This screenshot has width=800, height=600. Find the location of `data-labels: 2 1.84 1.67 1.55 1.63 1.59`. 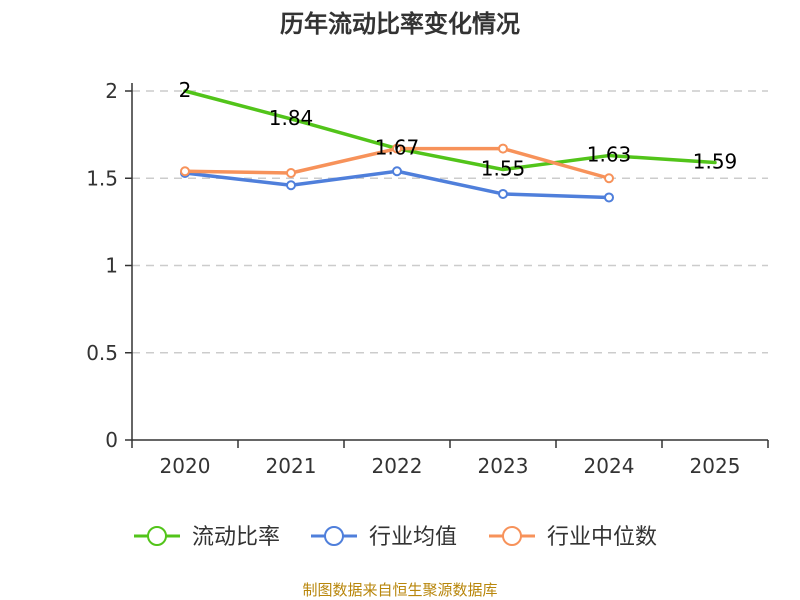

data-labels: 2 1.84 1.67 1.55 1.63 1.59 is located at coordinates (458, 129).